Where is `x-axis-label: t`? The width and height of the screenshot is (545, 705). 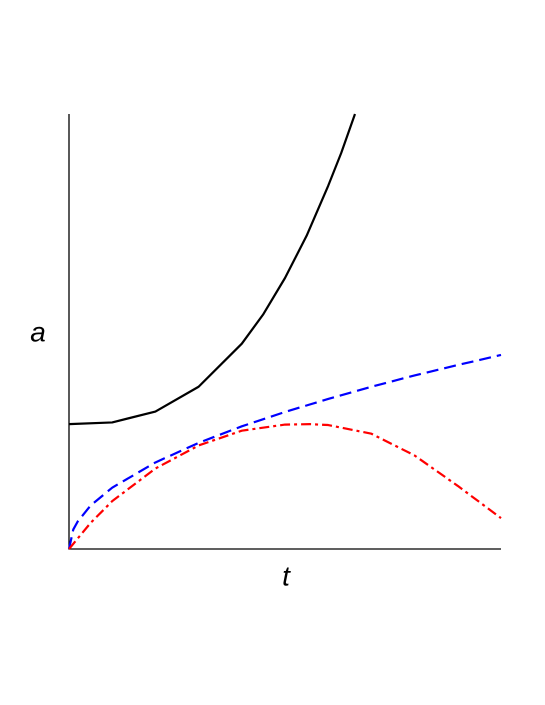
x-axis-label: t is located at coordinates (286, 575).